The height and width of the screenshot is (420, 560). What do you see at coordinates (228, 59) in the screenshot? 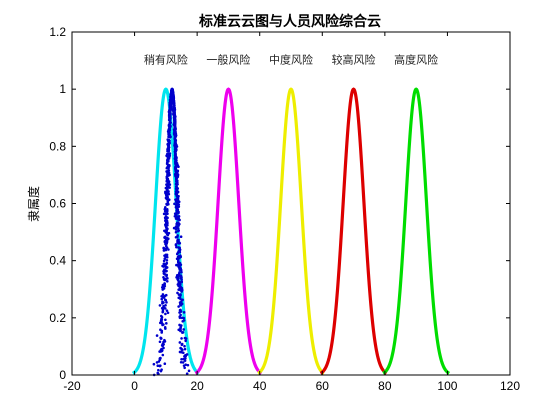
I see `risk-level-label: 一般风险` at bounding box center [228, 59].